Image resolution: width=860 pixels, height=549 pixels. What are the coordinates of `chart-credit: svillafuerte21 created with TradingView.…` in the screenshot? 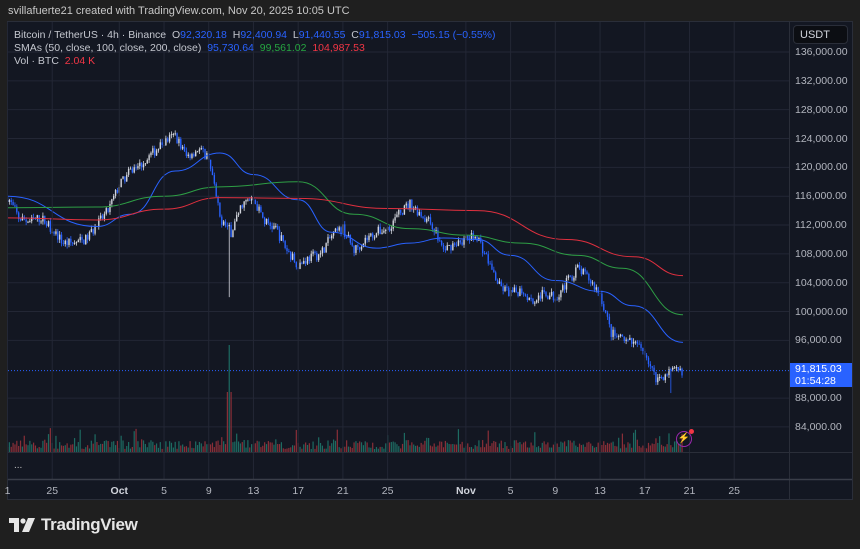 It's located at (179, 11).